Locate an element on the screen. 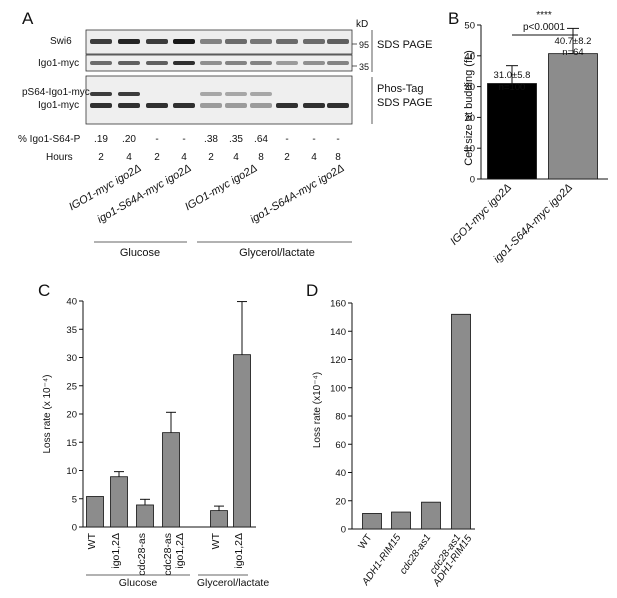  panel-d-letter: D is located at coordinates (312, 290).